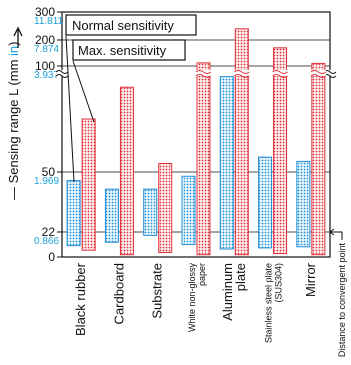  Describe the element at coordinates (227, 292) in the screenshot. I see `category-label: Aluminum` at that location.